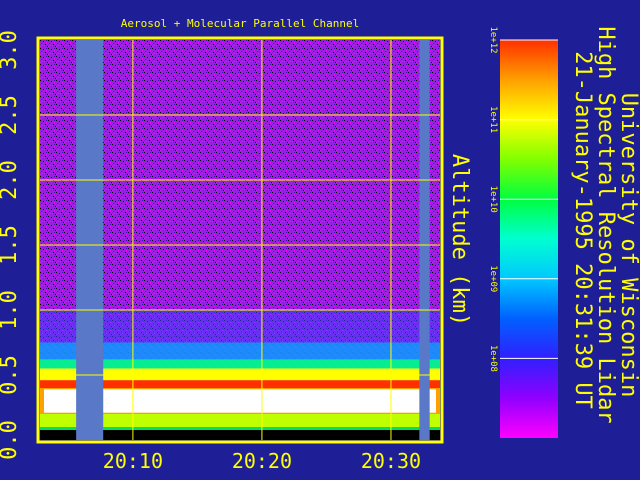 The image size is (640, 480). I want to click on colorbar, so click(529, 239).